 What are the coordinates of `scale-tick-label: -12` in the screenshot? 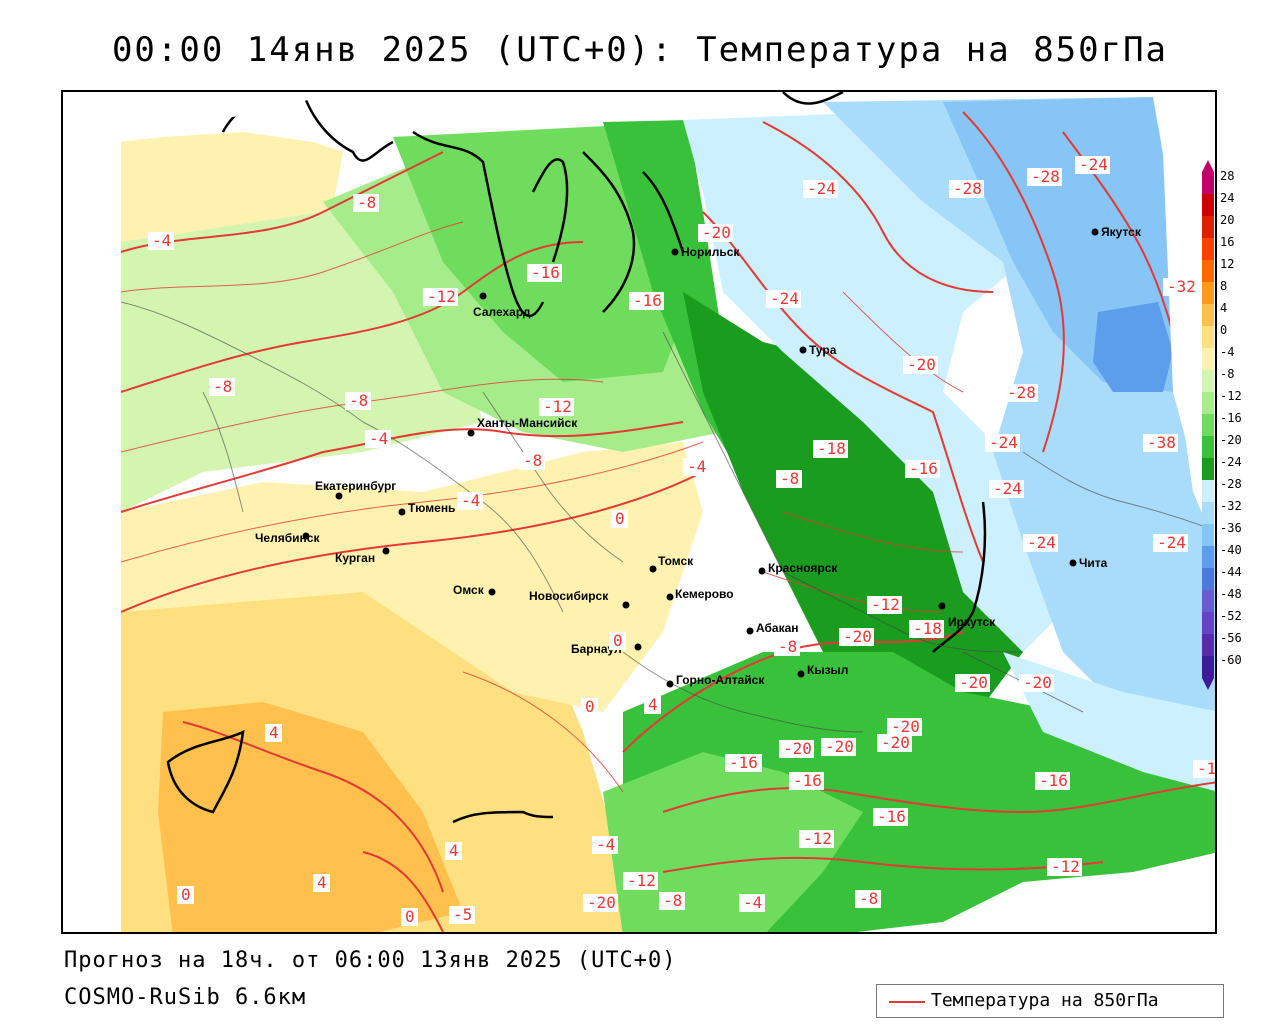 It's located at (1231, 396).